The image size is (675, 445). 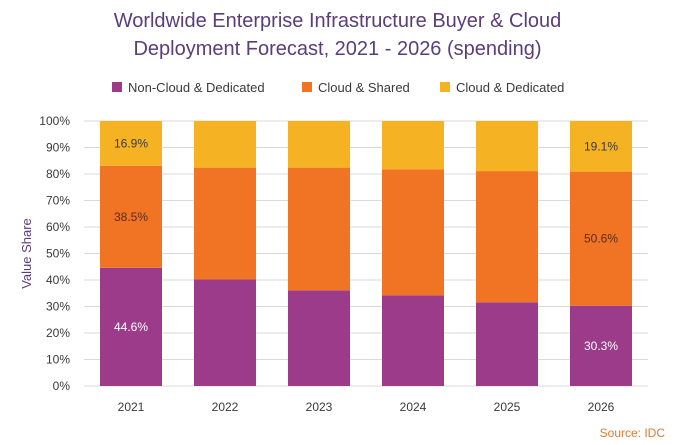 I want to click on data-label: 30.3%, so click(x=601, y=346).